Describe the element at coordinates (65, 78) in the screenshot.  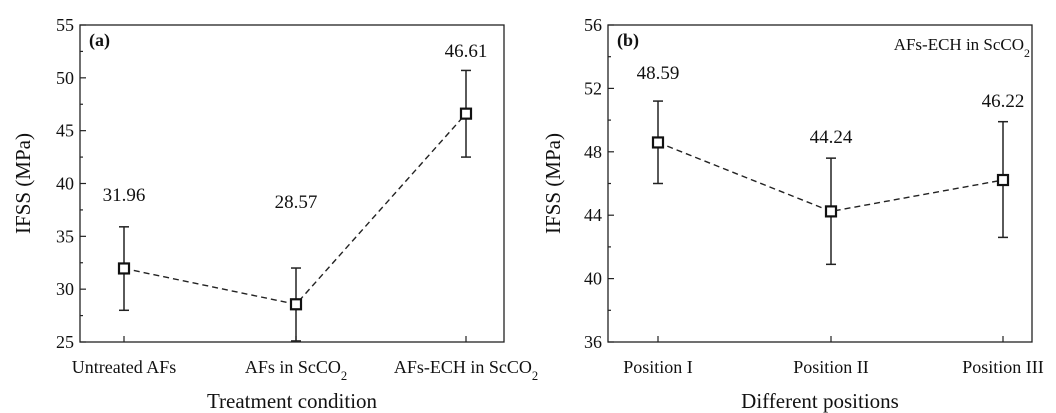
I see `y-tick-label: 50` at that location.